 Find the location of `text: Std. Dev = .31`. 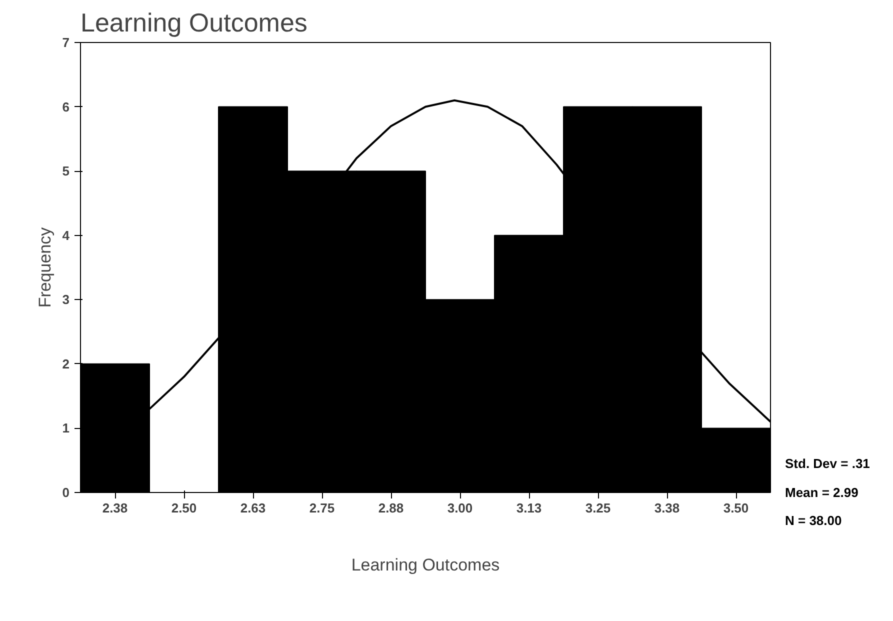

text: Std. Dev = .31 is located at coordinates (827, 464).